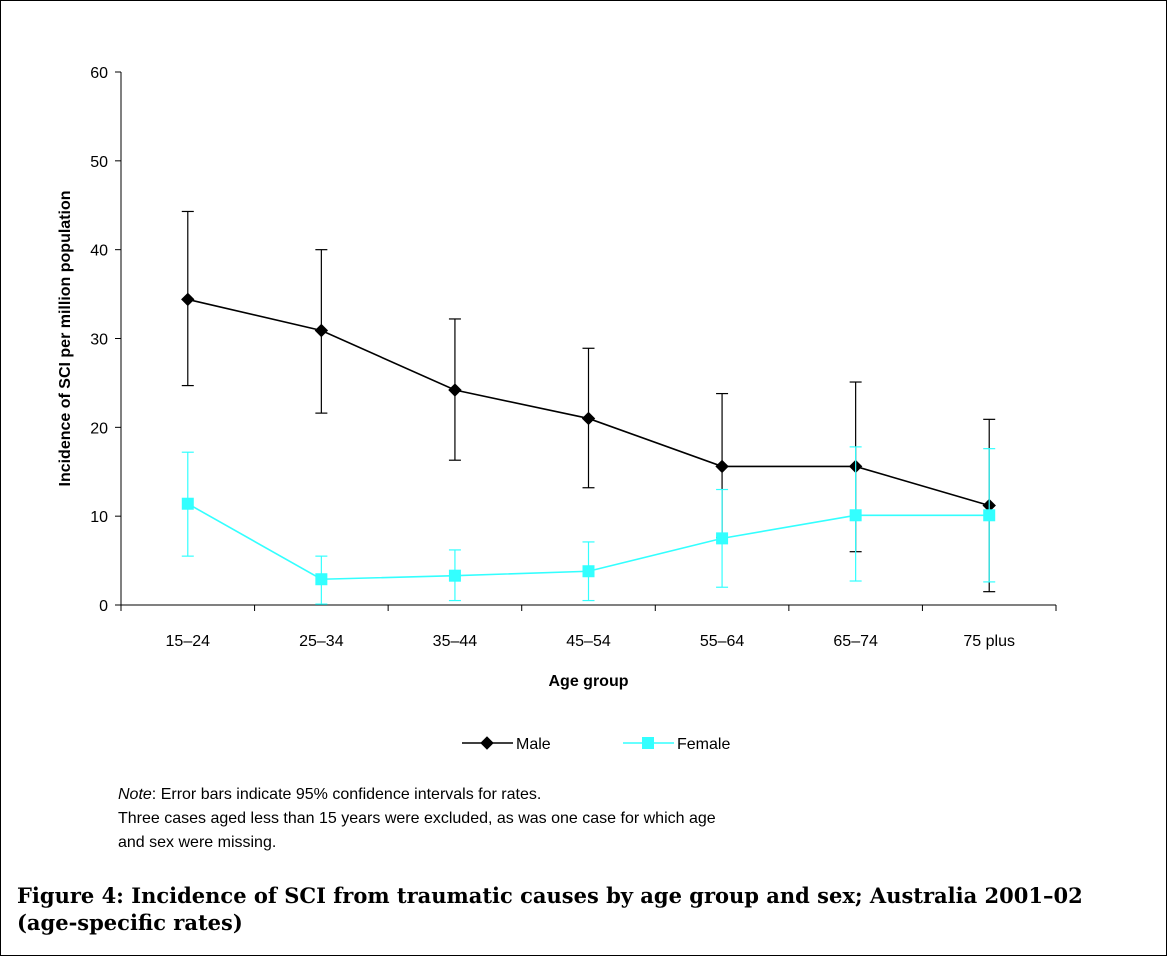  Describe the element at coordinates (676, 744) in the screenshot. I see `legend-item-female: Female` at that location.